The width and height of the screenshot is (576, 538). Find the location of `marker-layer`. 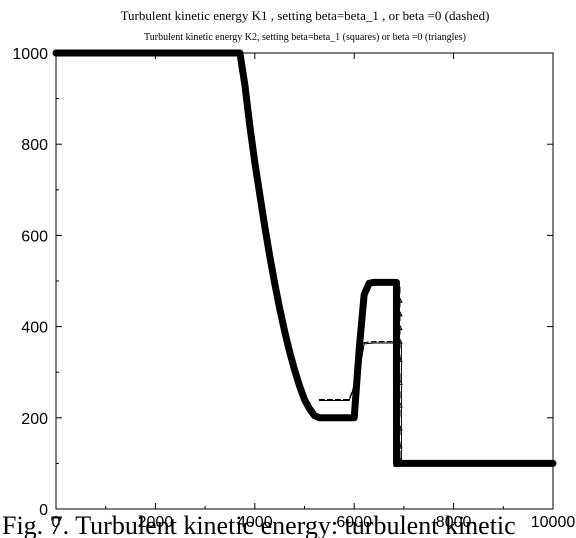

marker-layer is located at coordinates (398, 376).